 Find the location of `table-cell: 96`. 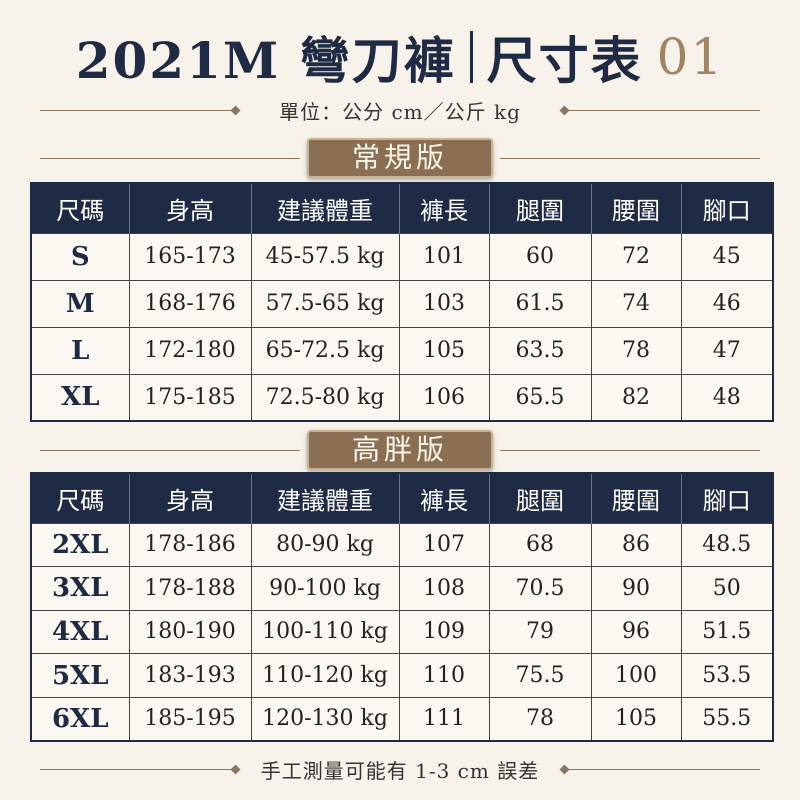

table-cell: 96 is located at coordinates (636, 632).